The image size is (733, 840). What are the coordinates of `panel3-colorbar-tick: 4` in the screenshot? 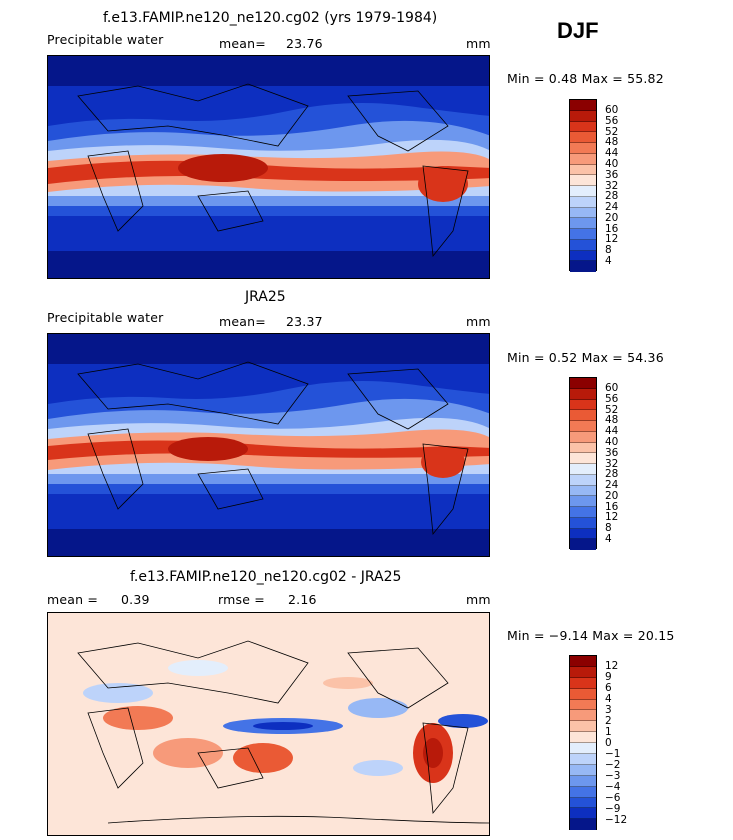 It's located at (608, 699).